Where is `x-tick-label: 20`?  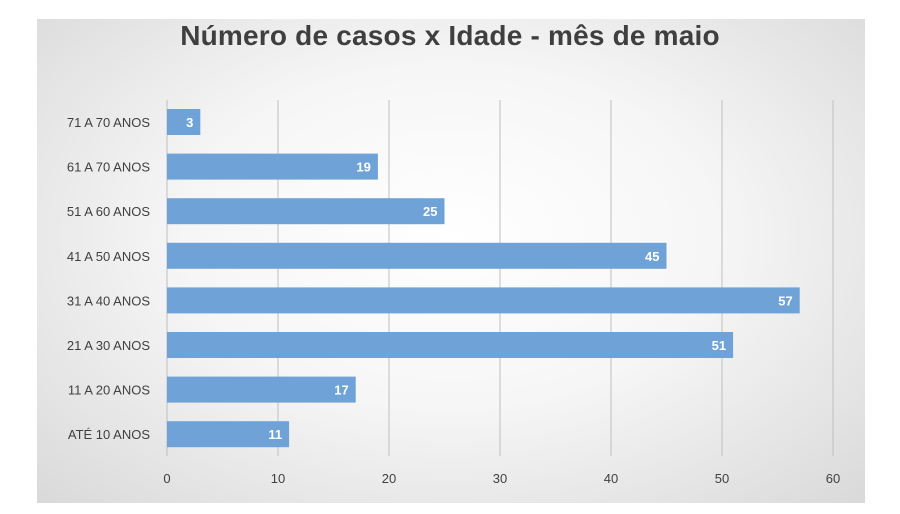 x-tick-label: 20 is located at coordinates (389, 478).